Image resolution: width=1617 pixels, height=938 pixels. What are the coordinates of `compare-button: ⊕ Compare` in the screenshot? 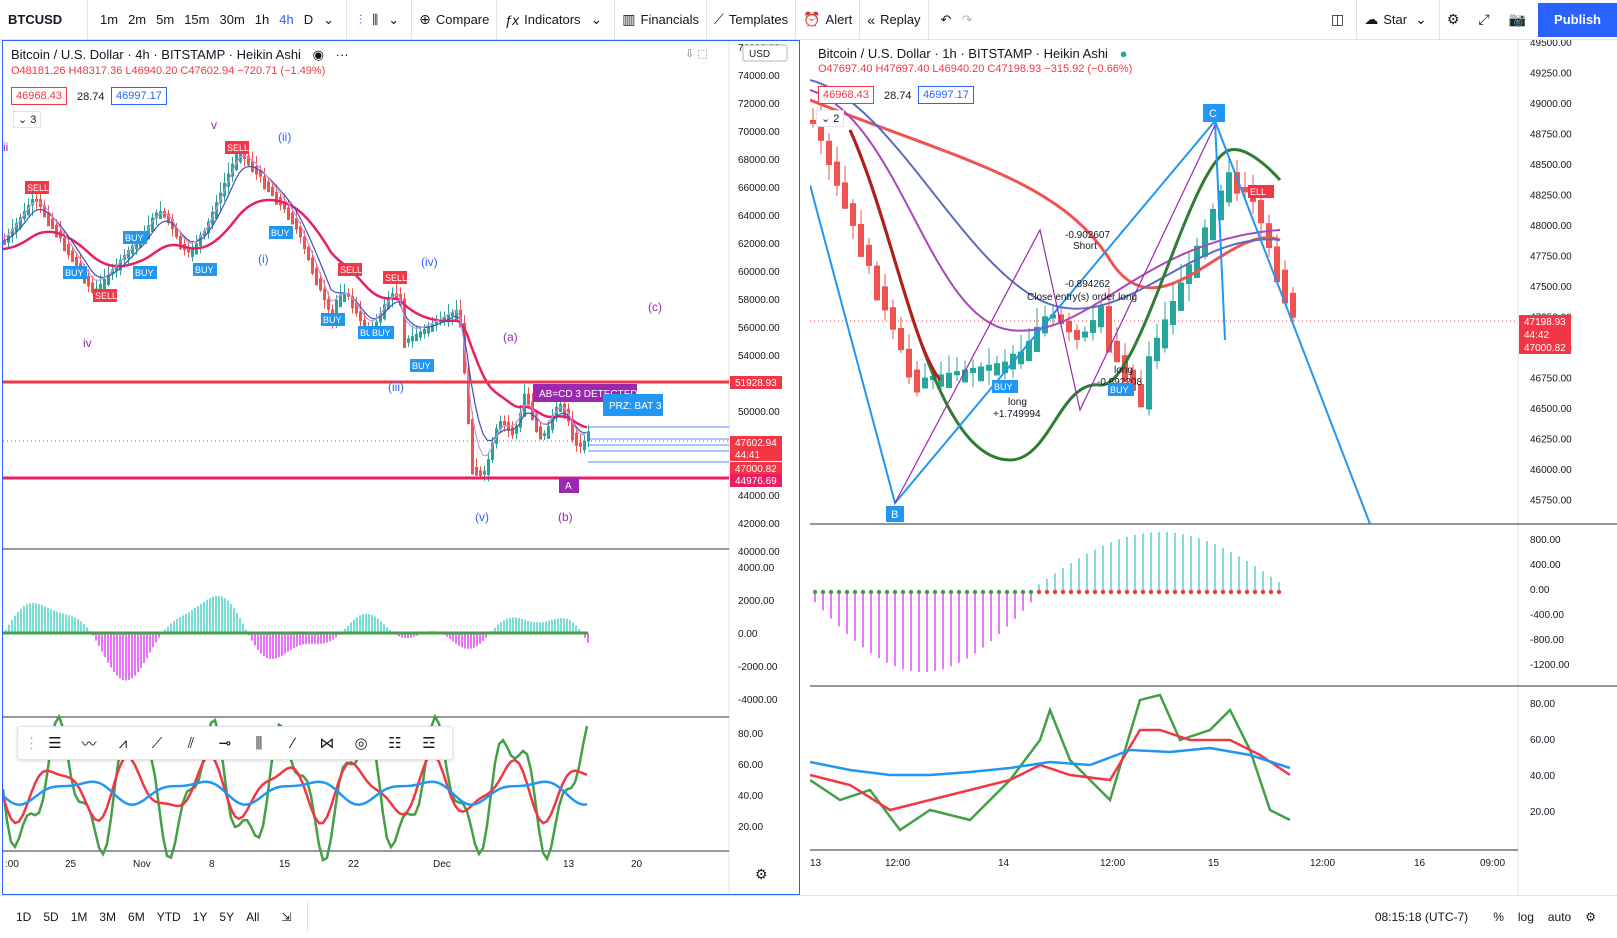 It's located at (455, 20).